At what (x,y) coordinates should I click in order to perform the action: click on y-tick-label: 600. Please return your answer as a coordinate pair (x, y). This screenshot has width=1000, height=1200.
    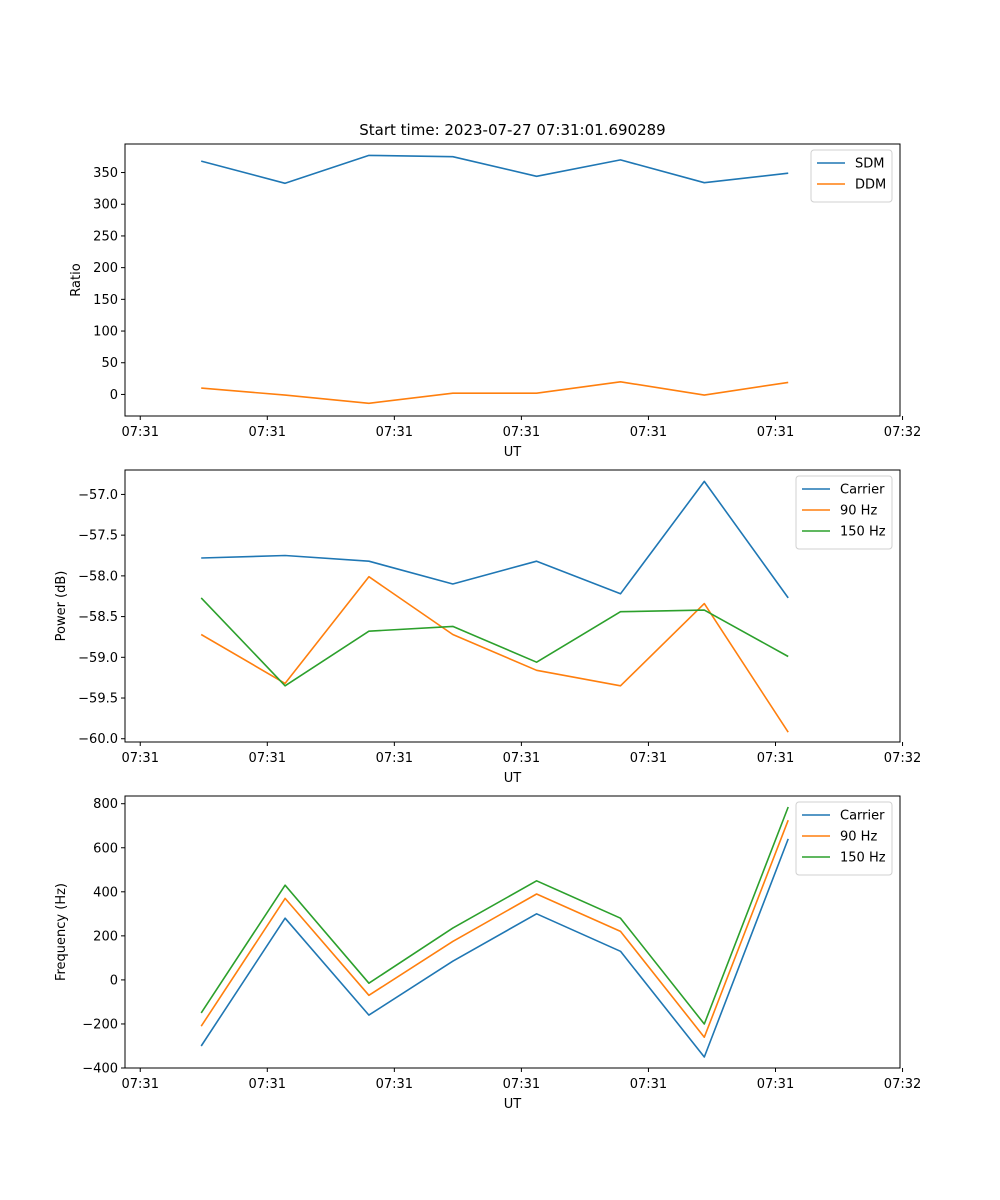
    Looking at the image, I should click on (105, 848).